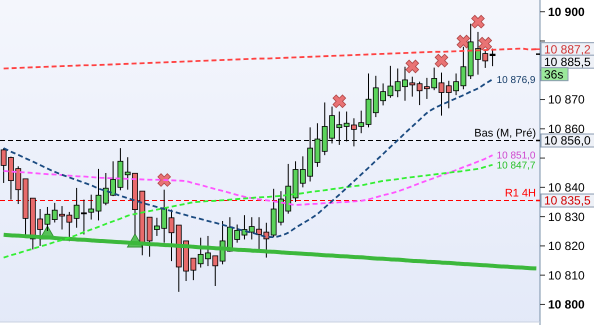 Image resolution: width=594 pixels, height=325 pixels. Describe the element at coordinates (567, 129) in the screenshot. I see `y-tick-label: 10 860` at that location.